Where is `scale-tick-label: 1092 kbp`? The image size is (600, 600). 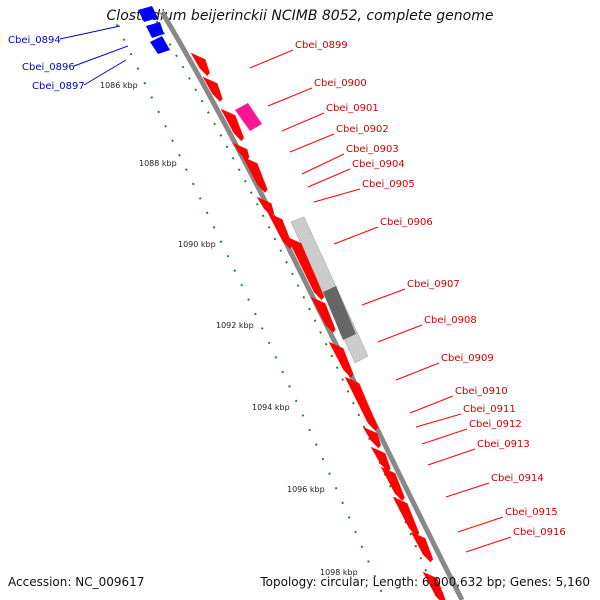
scale-tick-label: 1092 kbp is located at coordinates (235, 325).